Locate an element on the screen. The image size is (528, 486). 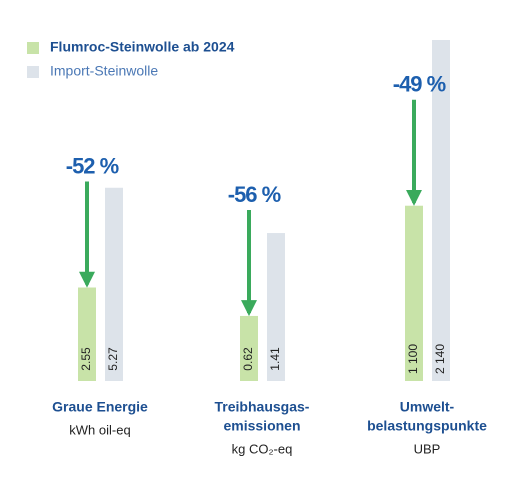
group-unit: kg CO₂-eq is located at coordinates (262, 448).